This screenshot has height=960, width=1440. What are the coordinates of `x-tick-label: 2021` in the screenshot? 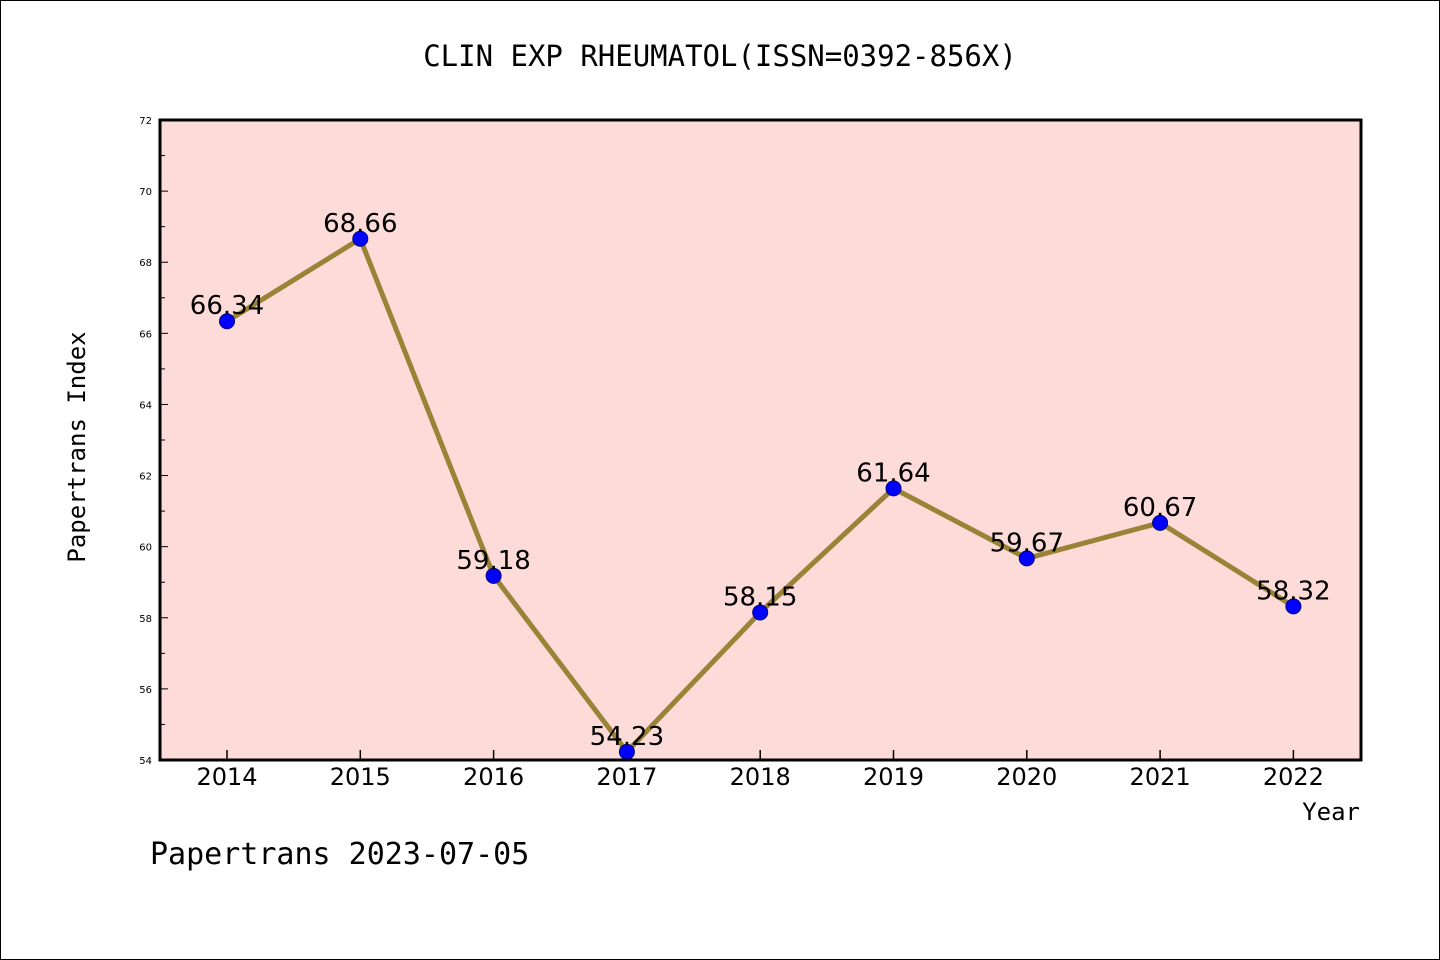 It's located at (1160, 777).